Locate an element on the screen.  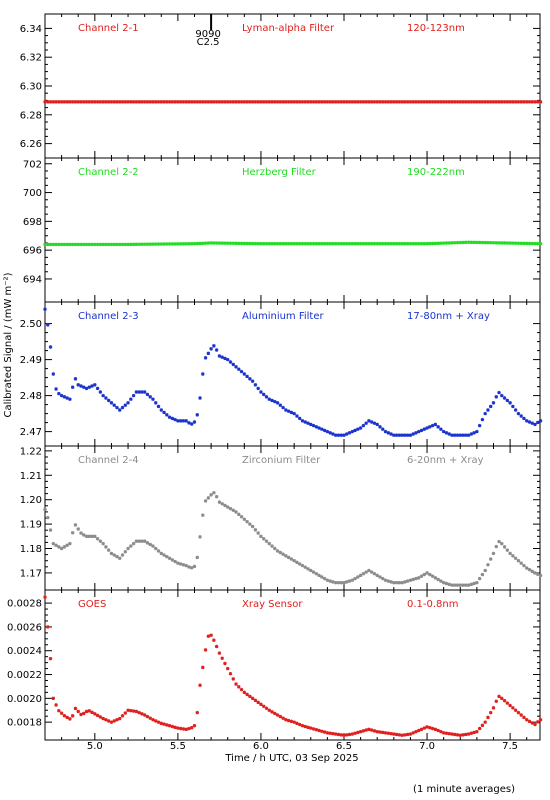
channel-label: Channel 2-1 is located at coordinates (108, 28).